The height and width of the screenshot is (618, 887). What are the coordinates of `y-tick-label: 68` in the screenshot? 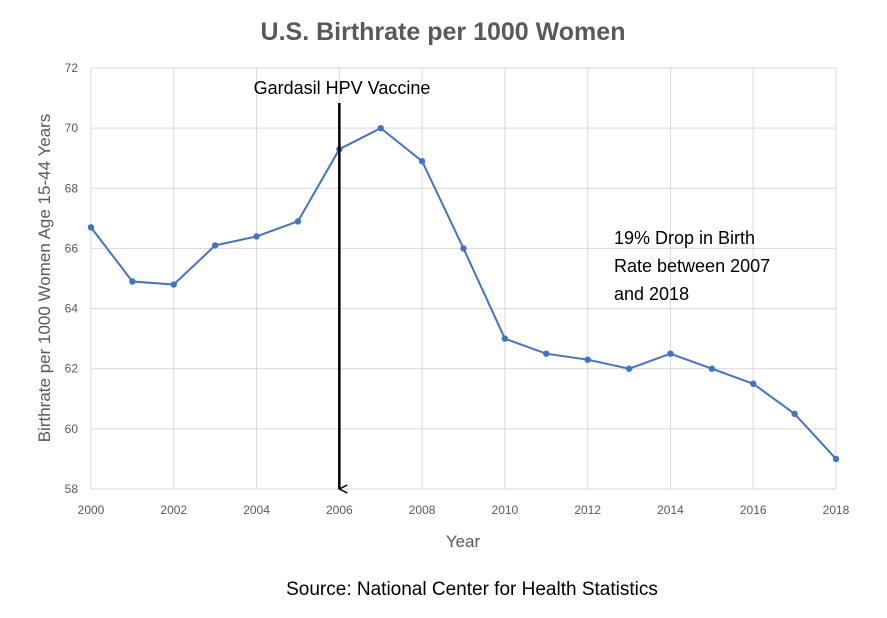 It's located at (72, 188).